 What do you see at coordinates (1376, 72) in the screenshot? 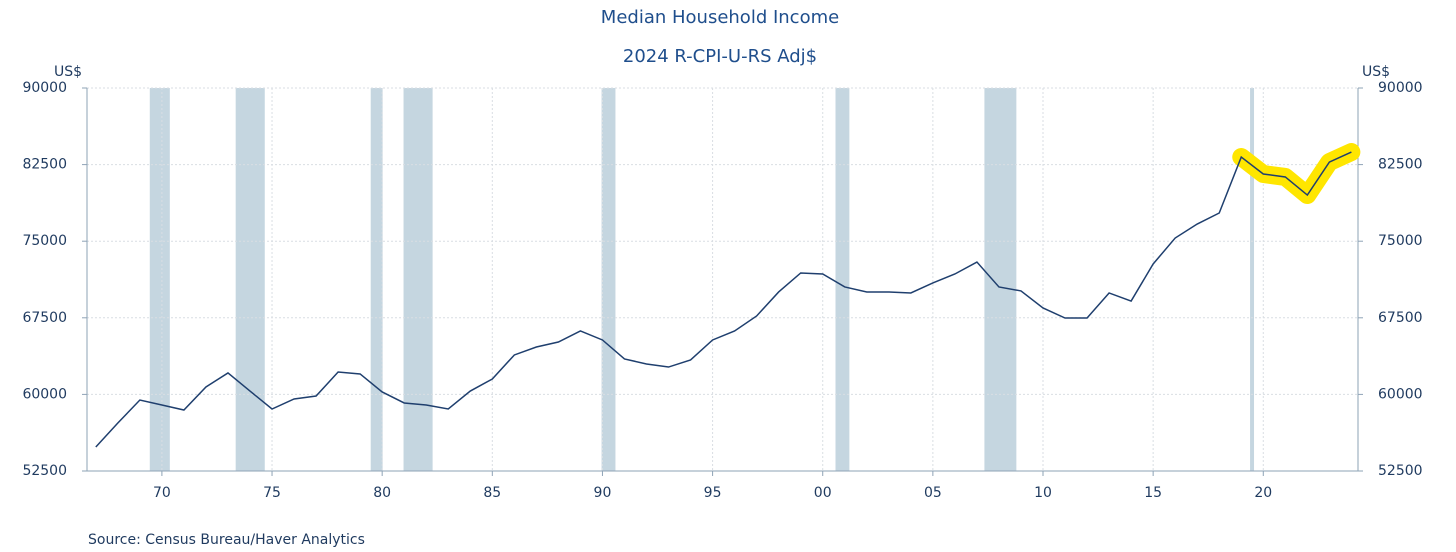
I see `y2-axis-unit: US$` at bounding box center [1376, 72].